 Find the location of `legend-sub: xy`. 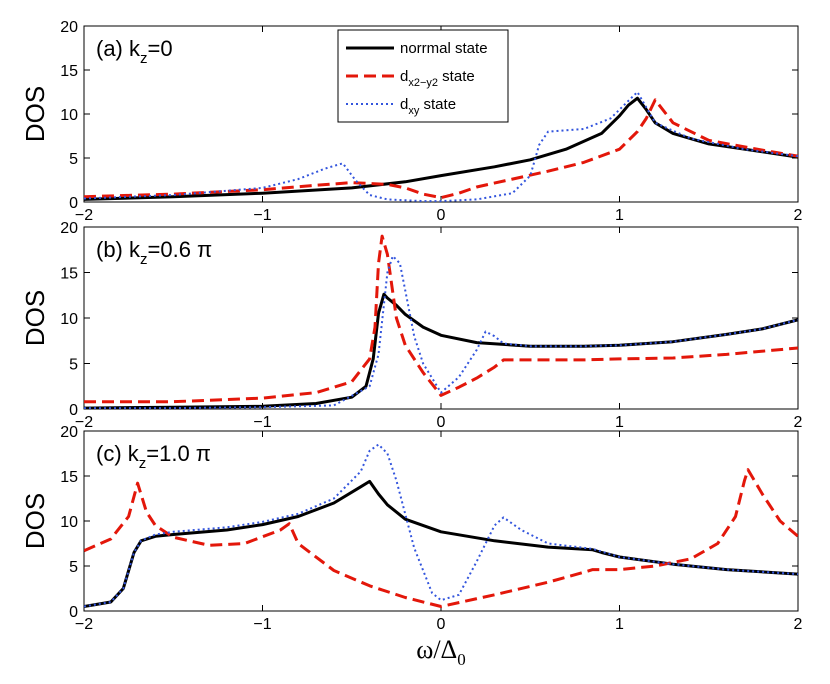

legend-sub: xy is located at coordinates (414, 111).